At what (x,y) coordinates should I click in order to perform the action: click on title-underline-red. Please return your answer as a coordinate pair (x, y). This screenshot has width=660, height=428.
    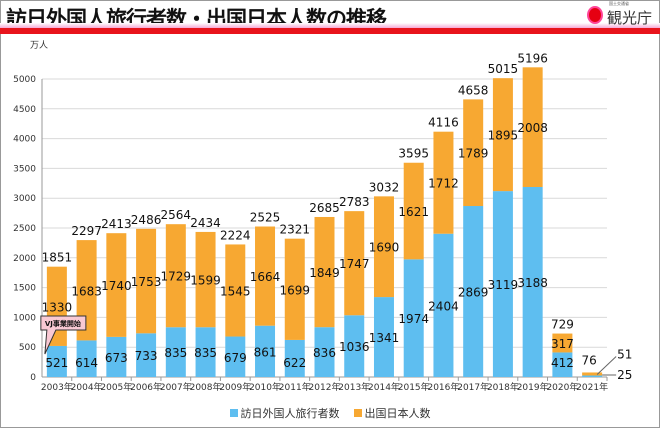
    Looking at the image, I should click on (330, 31).